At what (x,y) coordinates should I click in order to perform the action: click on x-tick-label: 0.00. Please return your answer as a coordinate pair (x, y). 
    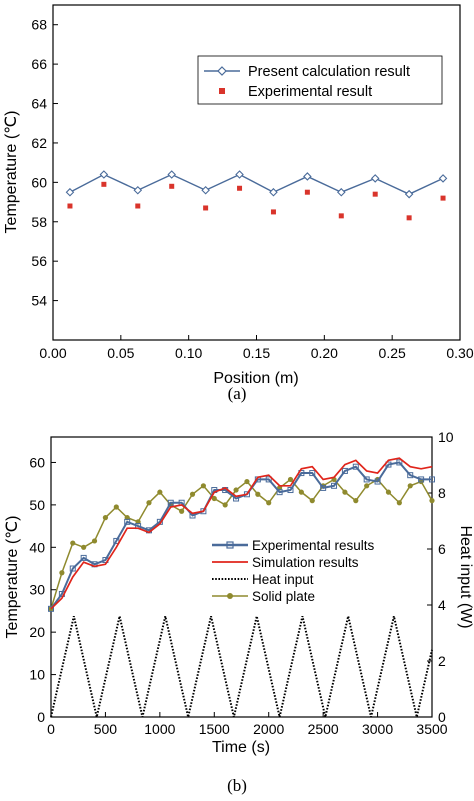
    Looking at the image, I should click on (52, 353).